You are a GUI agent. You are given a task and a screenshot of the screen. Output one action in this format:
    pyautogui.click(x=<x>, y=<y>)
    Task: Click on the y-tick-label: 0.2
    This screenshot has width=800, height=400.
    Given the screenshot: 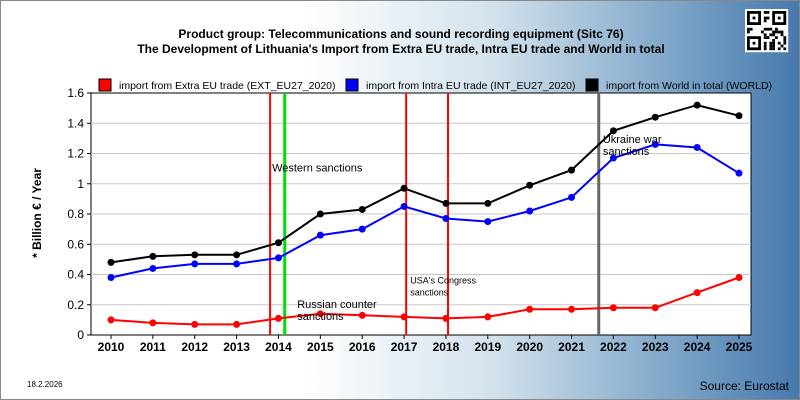 What is the action you would take?
    pyautogui.click(x=75, y=305)
    